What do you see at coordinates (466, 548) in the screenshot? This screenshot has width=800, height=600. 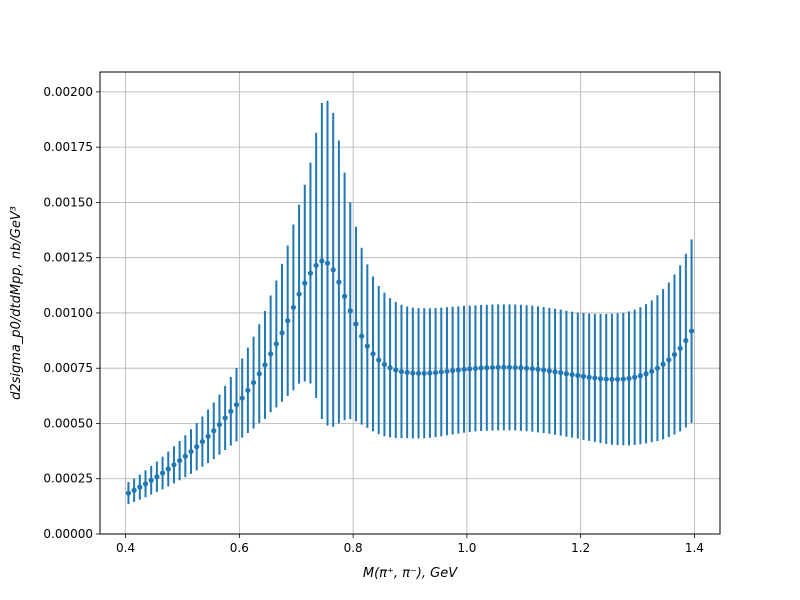 I see `x-tick-label: 1.0` at bounding box center [466, 548].